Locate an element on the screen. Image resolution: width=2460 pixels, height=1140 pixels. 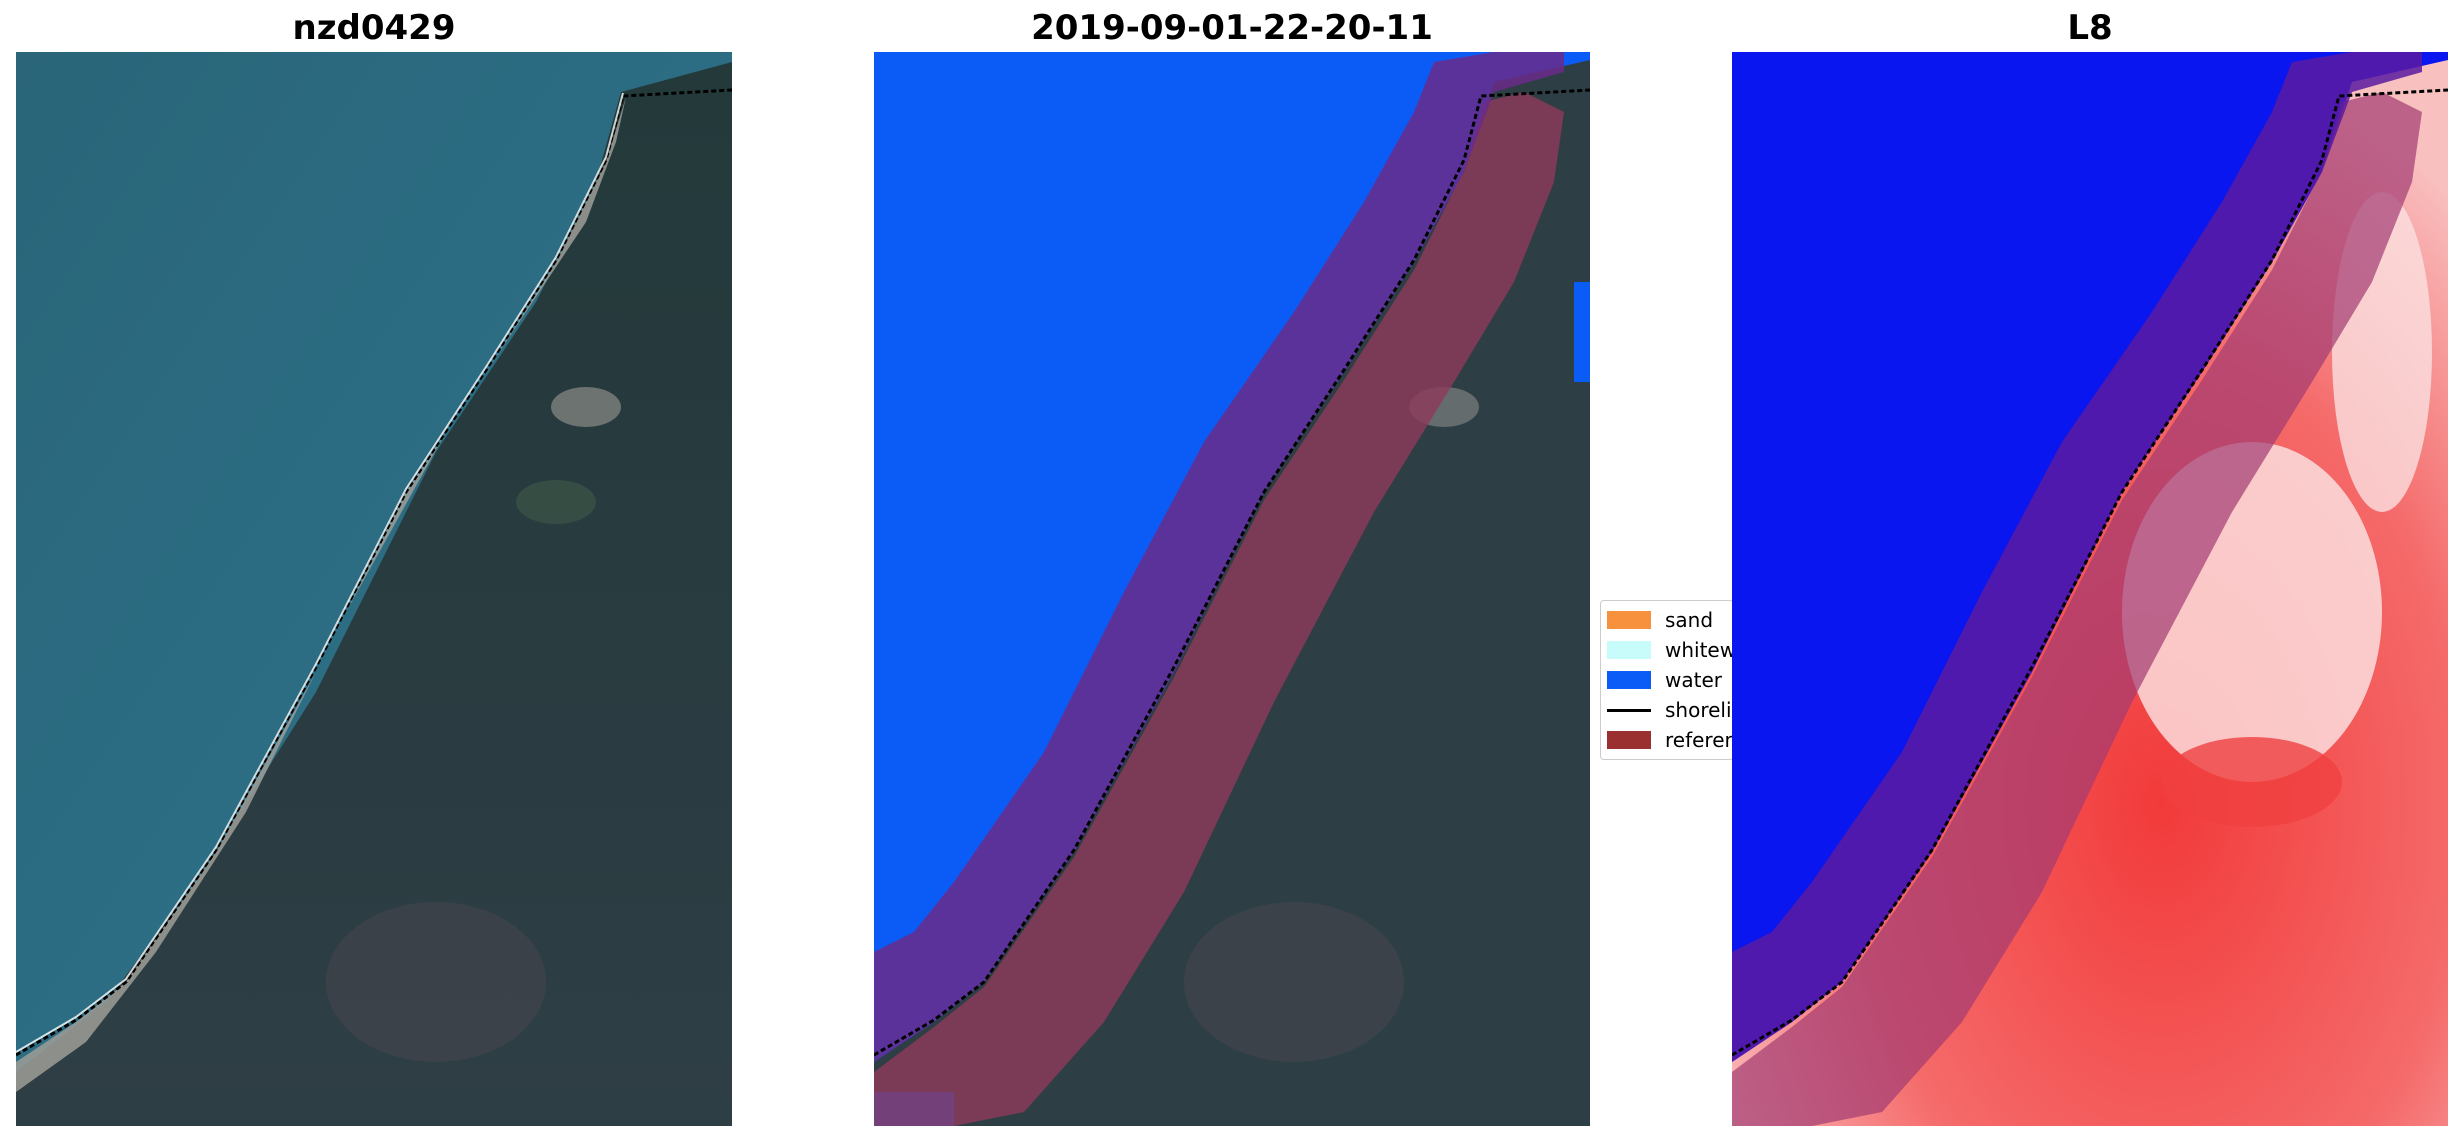
vegetation-patch is located at coordinates (556, 502).